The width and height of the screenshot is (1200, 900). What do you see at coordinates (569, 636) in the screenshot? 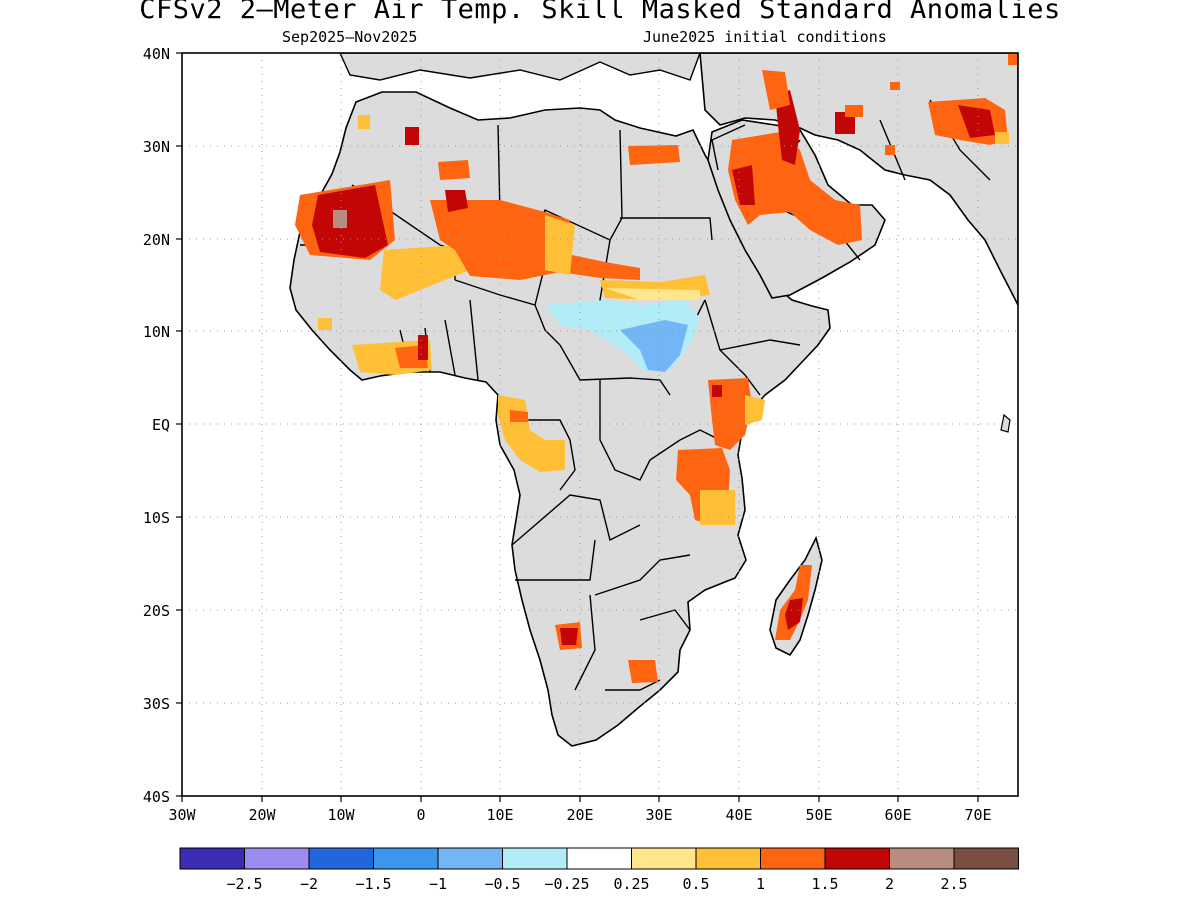
I see `anomaly-region-namibia-core` at bounding box center [569, 636].